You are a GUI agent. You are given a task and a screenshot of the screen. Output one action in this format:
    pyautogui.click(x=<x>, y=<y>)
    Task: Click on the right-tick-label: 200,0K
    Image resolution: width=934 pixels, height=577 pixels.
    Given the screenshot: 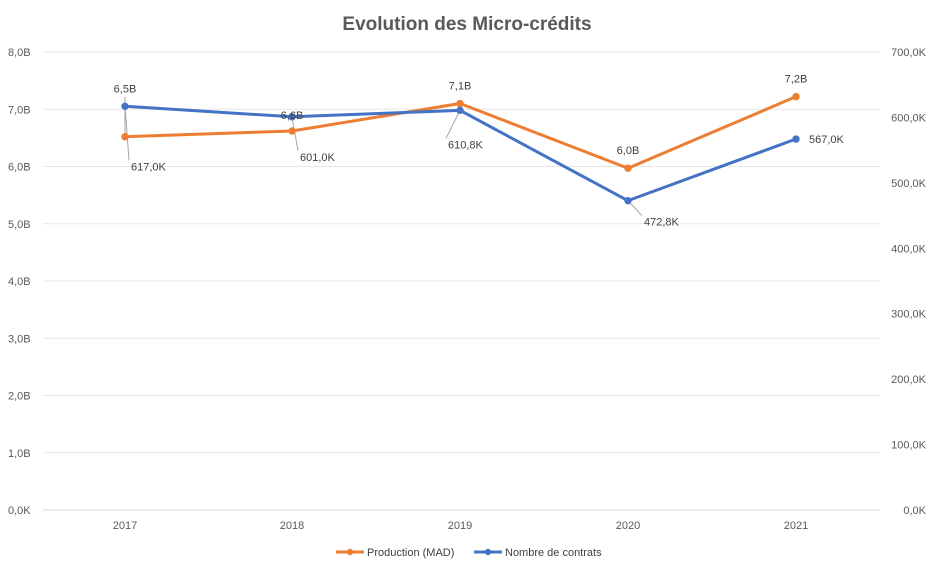 What is the action you would take?
    pyautogui.click(x=909, y=380)
    